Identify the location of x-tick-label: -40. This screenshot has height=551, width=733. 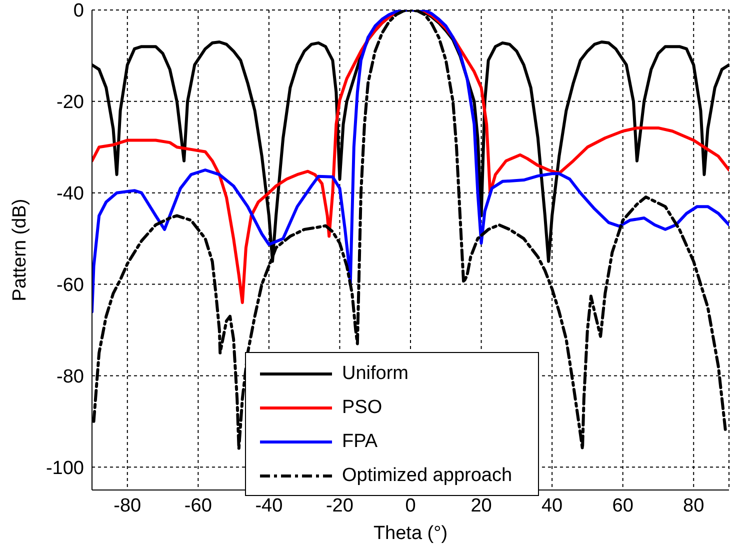
(269, 505).